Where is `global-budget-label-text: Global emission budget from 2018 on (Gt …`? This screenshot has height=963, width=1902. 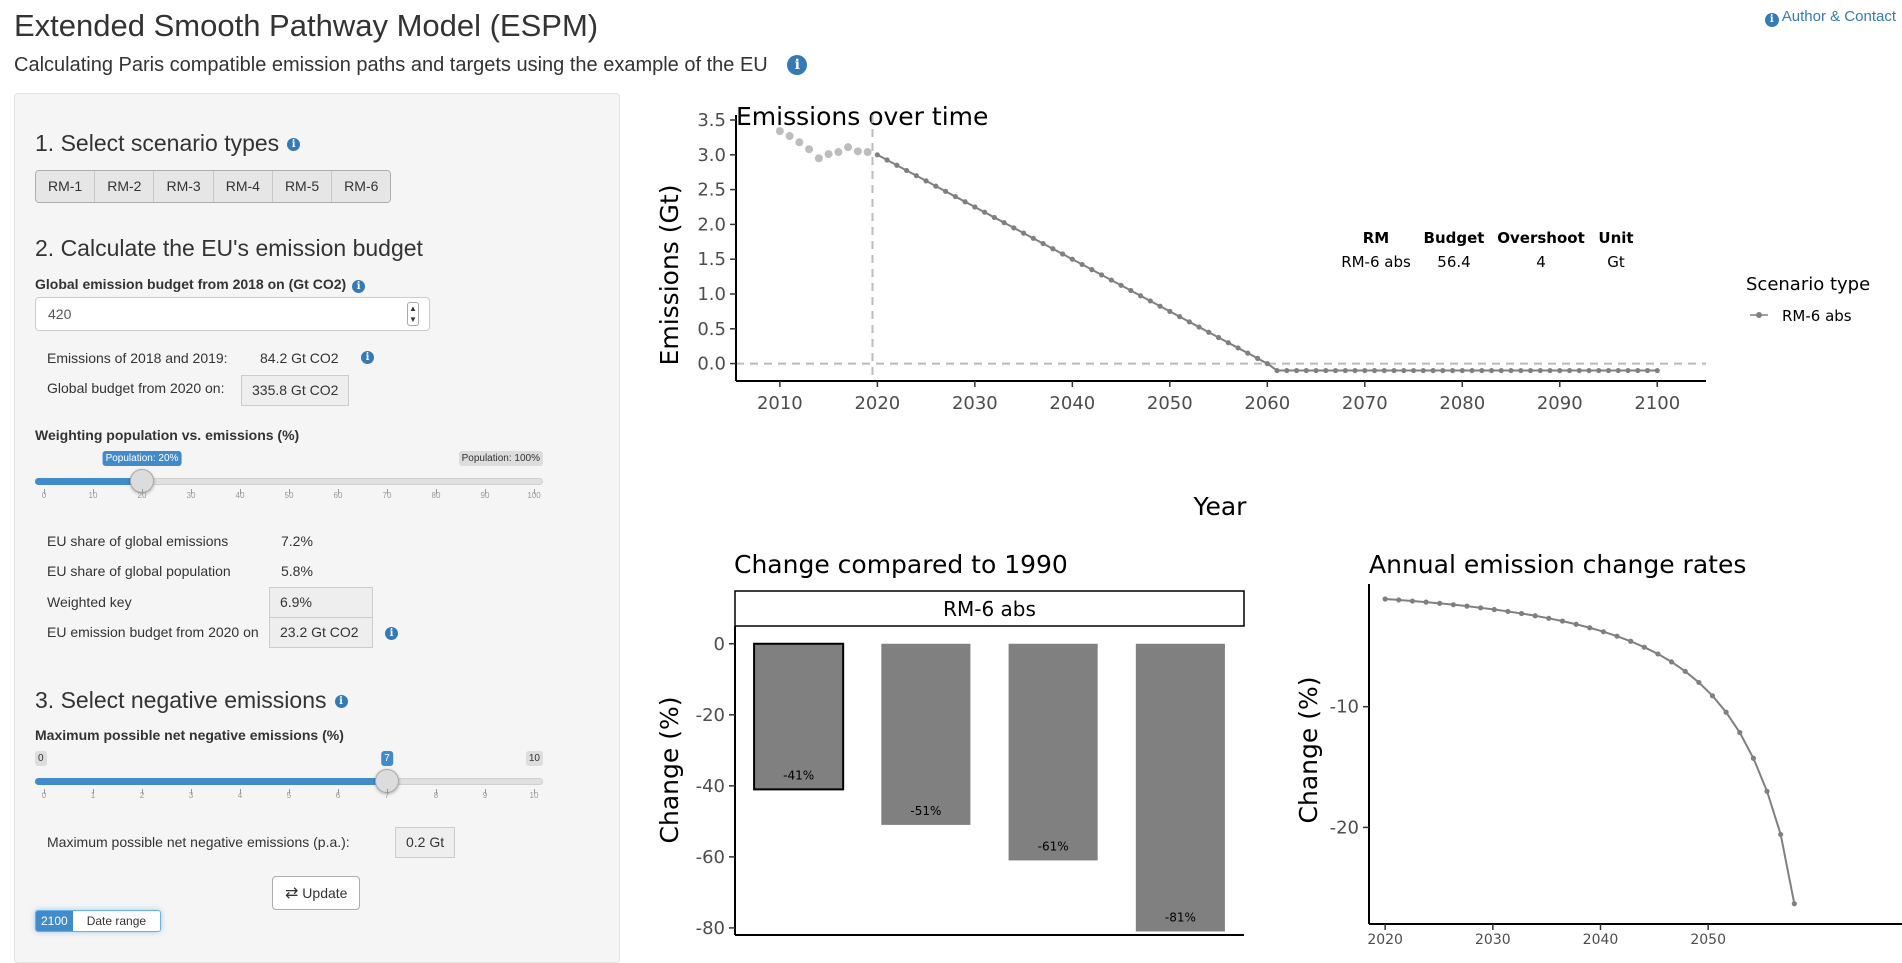 global-budget-label-text: Global emission budget from 2018 on (Gt … is located at coordinates (191, 284).